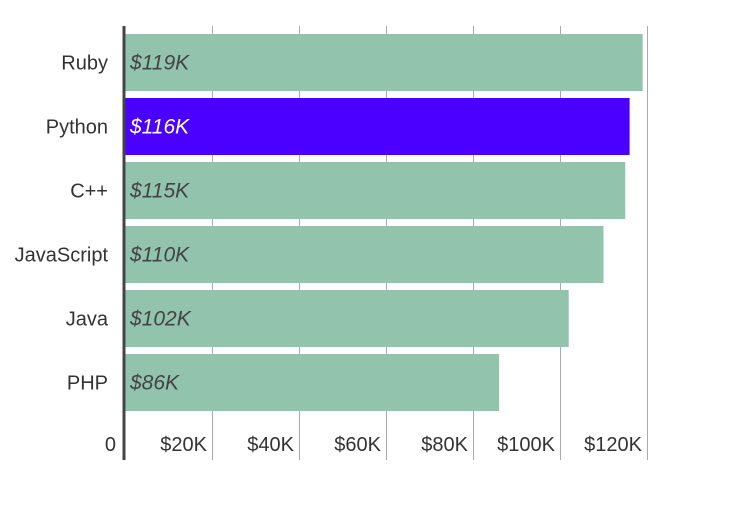 The height and width of the screenshot is (518, 733). What do you see at coordinates (77, 128) in the screenshot?
I see `category-label: Python` at bounding box center [77, 128].